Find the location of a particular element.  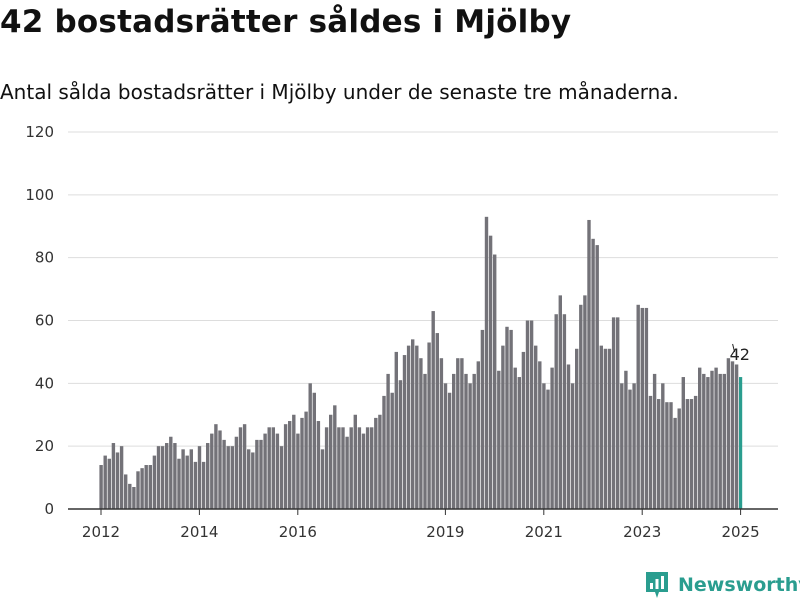

chart-title: 42 bostadsrätter såldes i Mjölby is located at coordinates (286, 22).